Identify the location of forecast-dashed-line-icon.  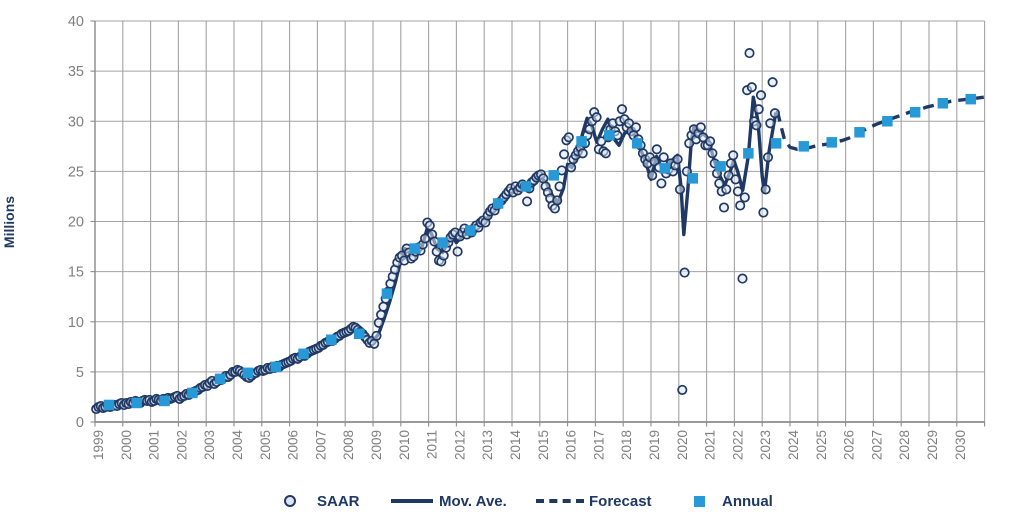
(560, 501).